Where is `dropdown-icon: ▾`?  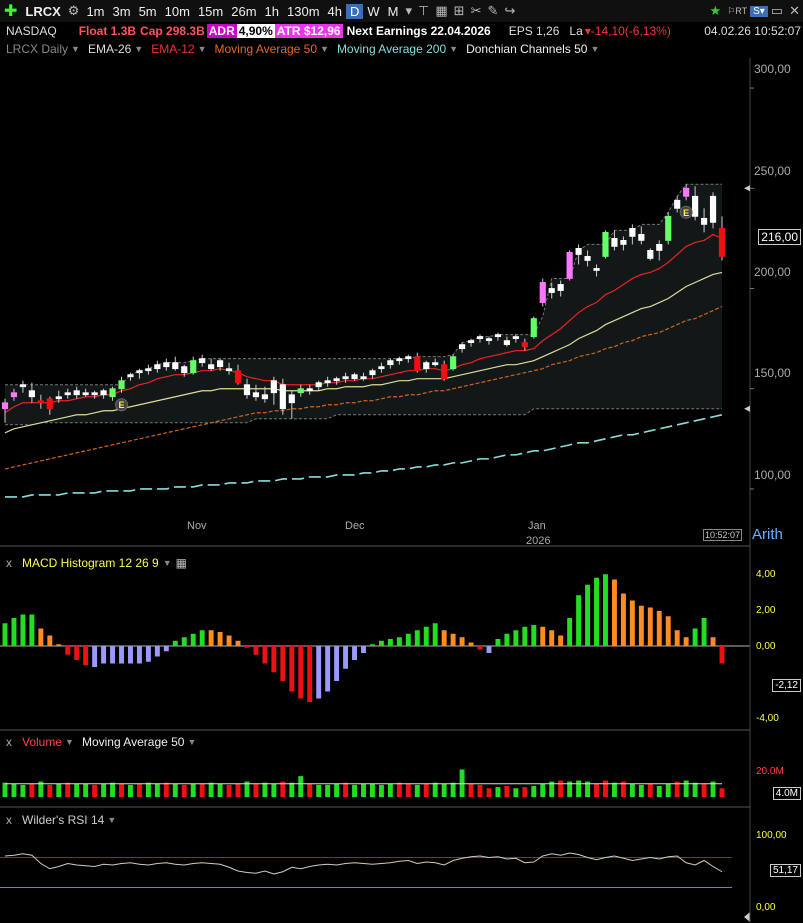
dropdown-icon: ▾ is located at coordinates (409, 10).